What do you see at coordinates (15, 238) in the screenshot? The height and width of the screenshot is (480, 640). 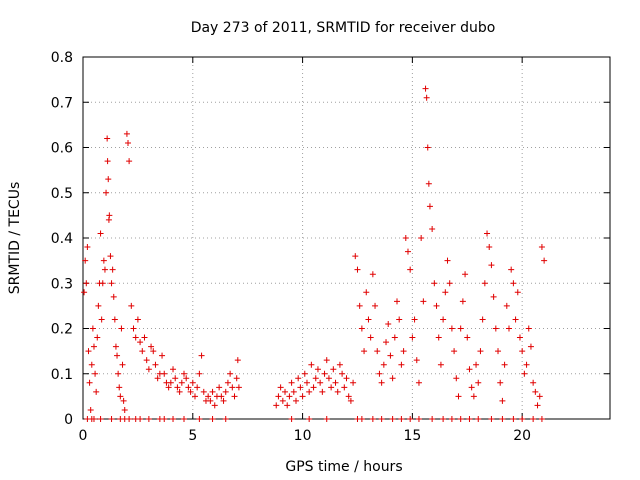 I see `y-axis-label: SRMTID / TECUs` at bounding box center [15, 238].